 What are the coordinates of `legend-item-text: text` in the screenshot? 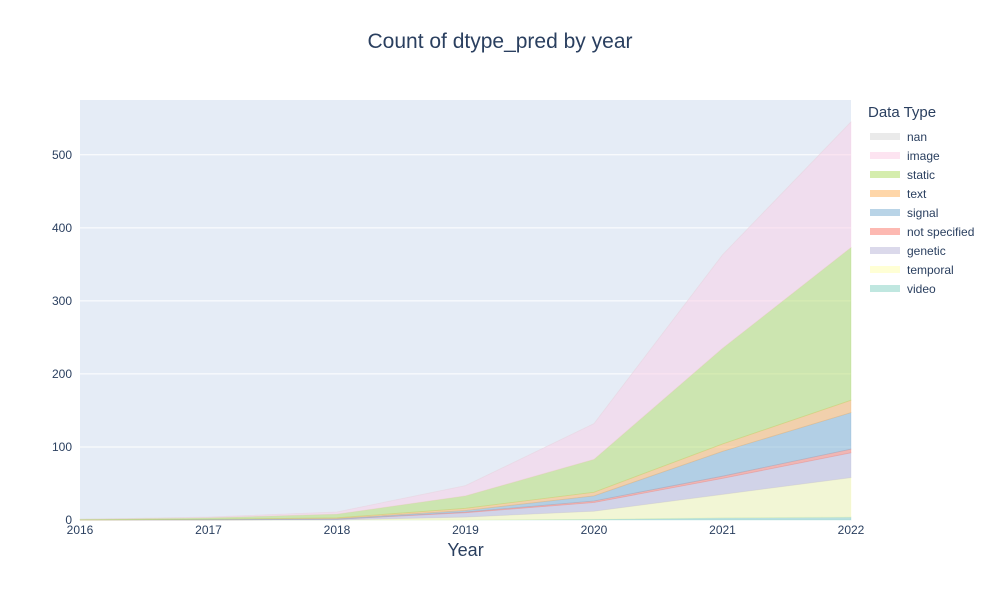 It's located at (921, 193).